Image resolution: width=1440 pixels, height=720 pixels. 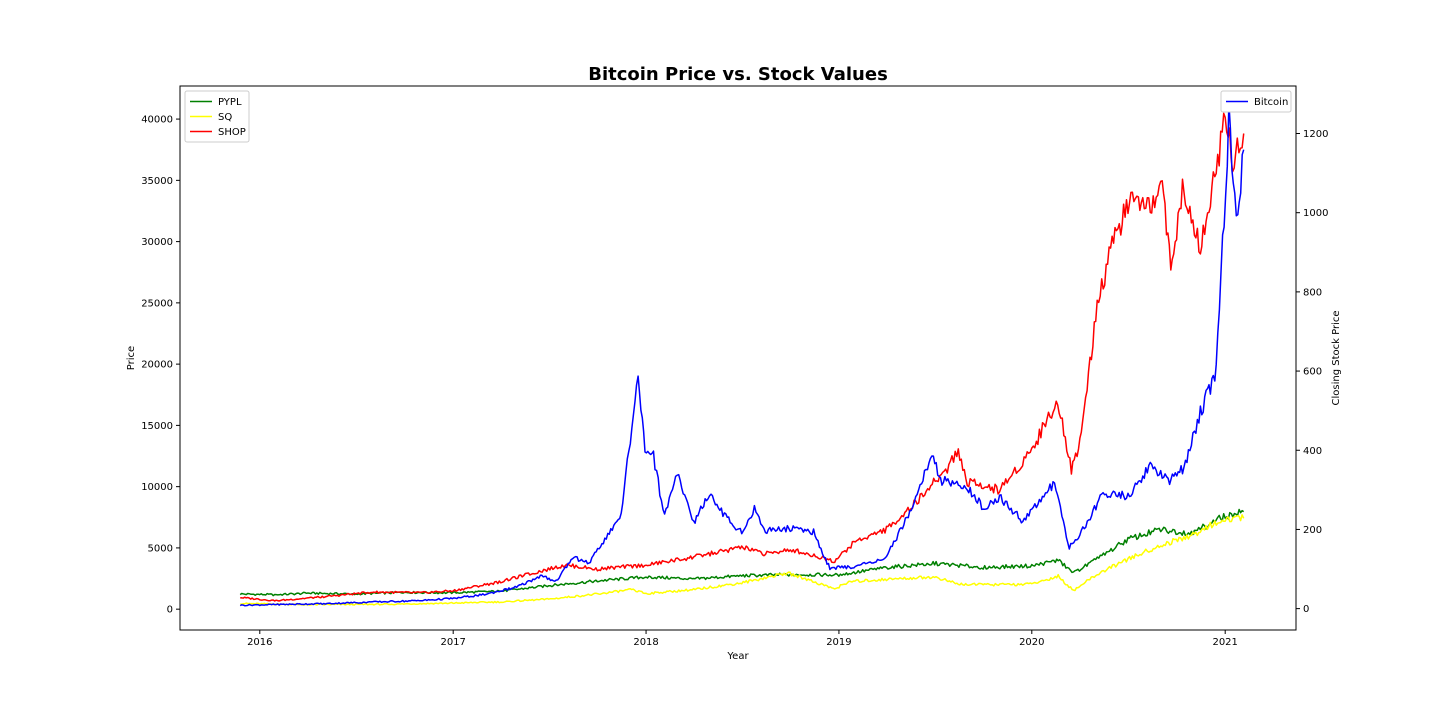 I want to click on y2-tick-label: 200, so click(x=1312, y=530).